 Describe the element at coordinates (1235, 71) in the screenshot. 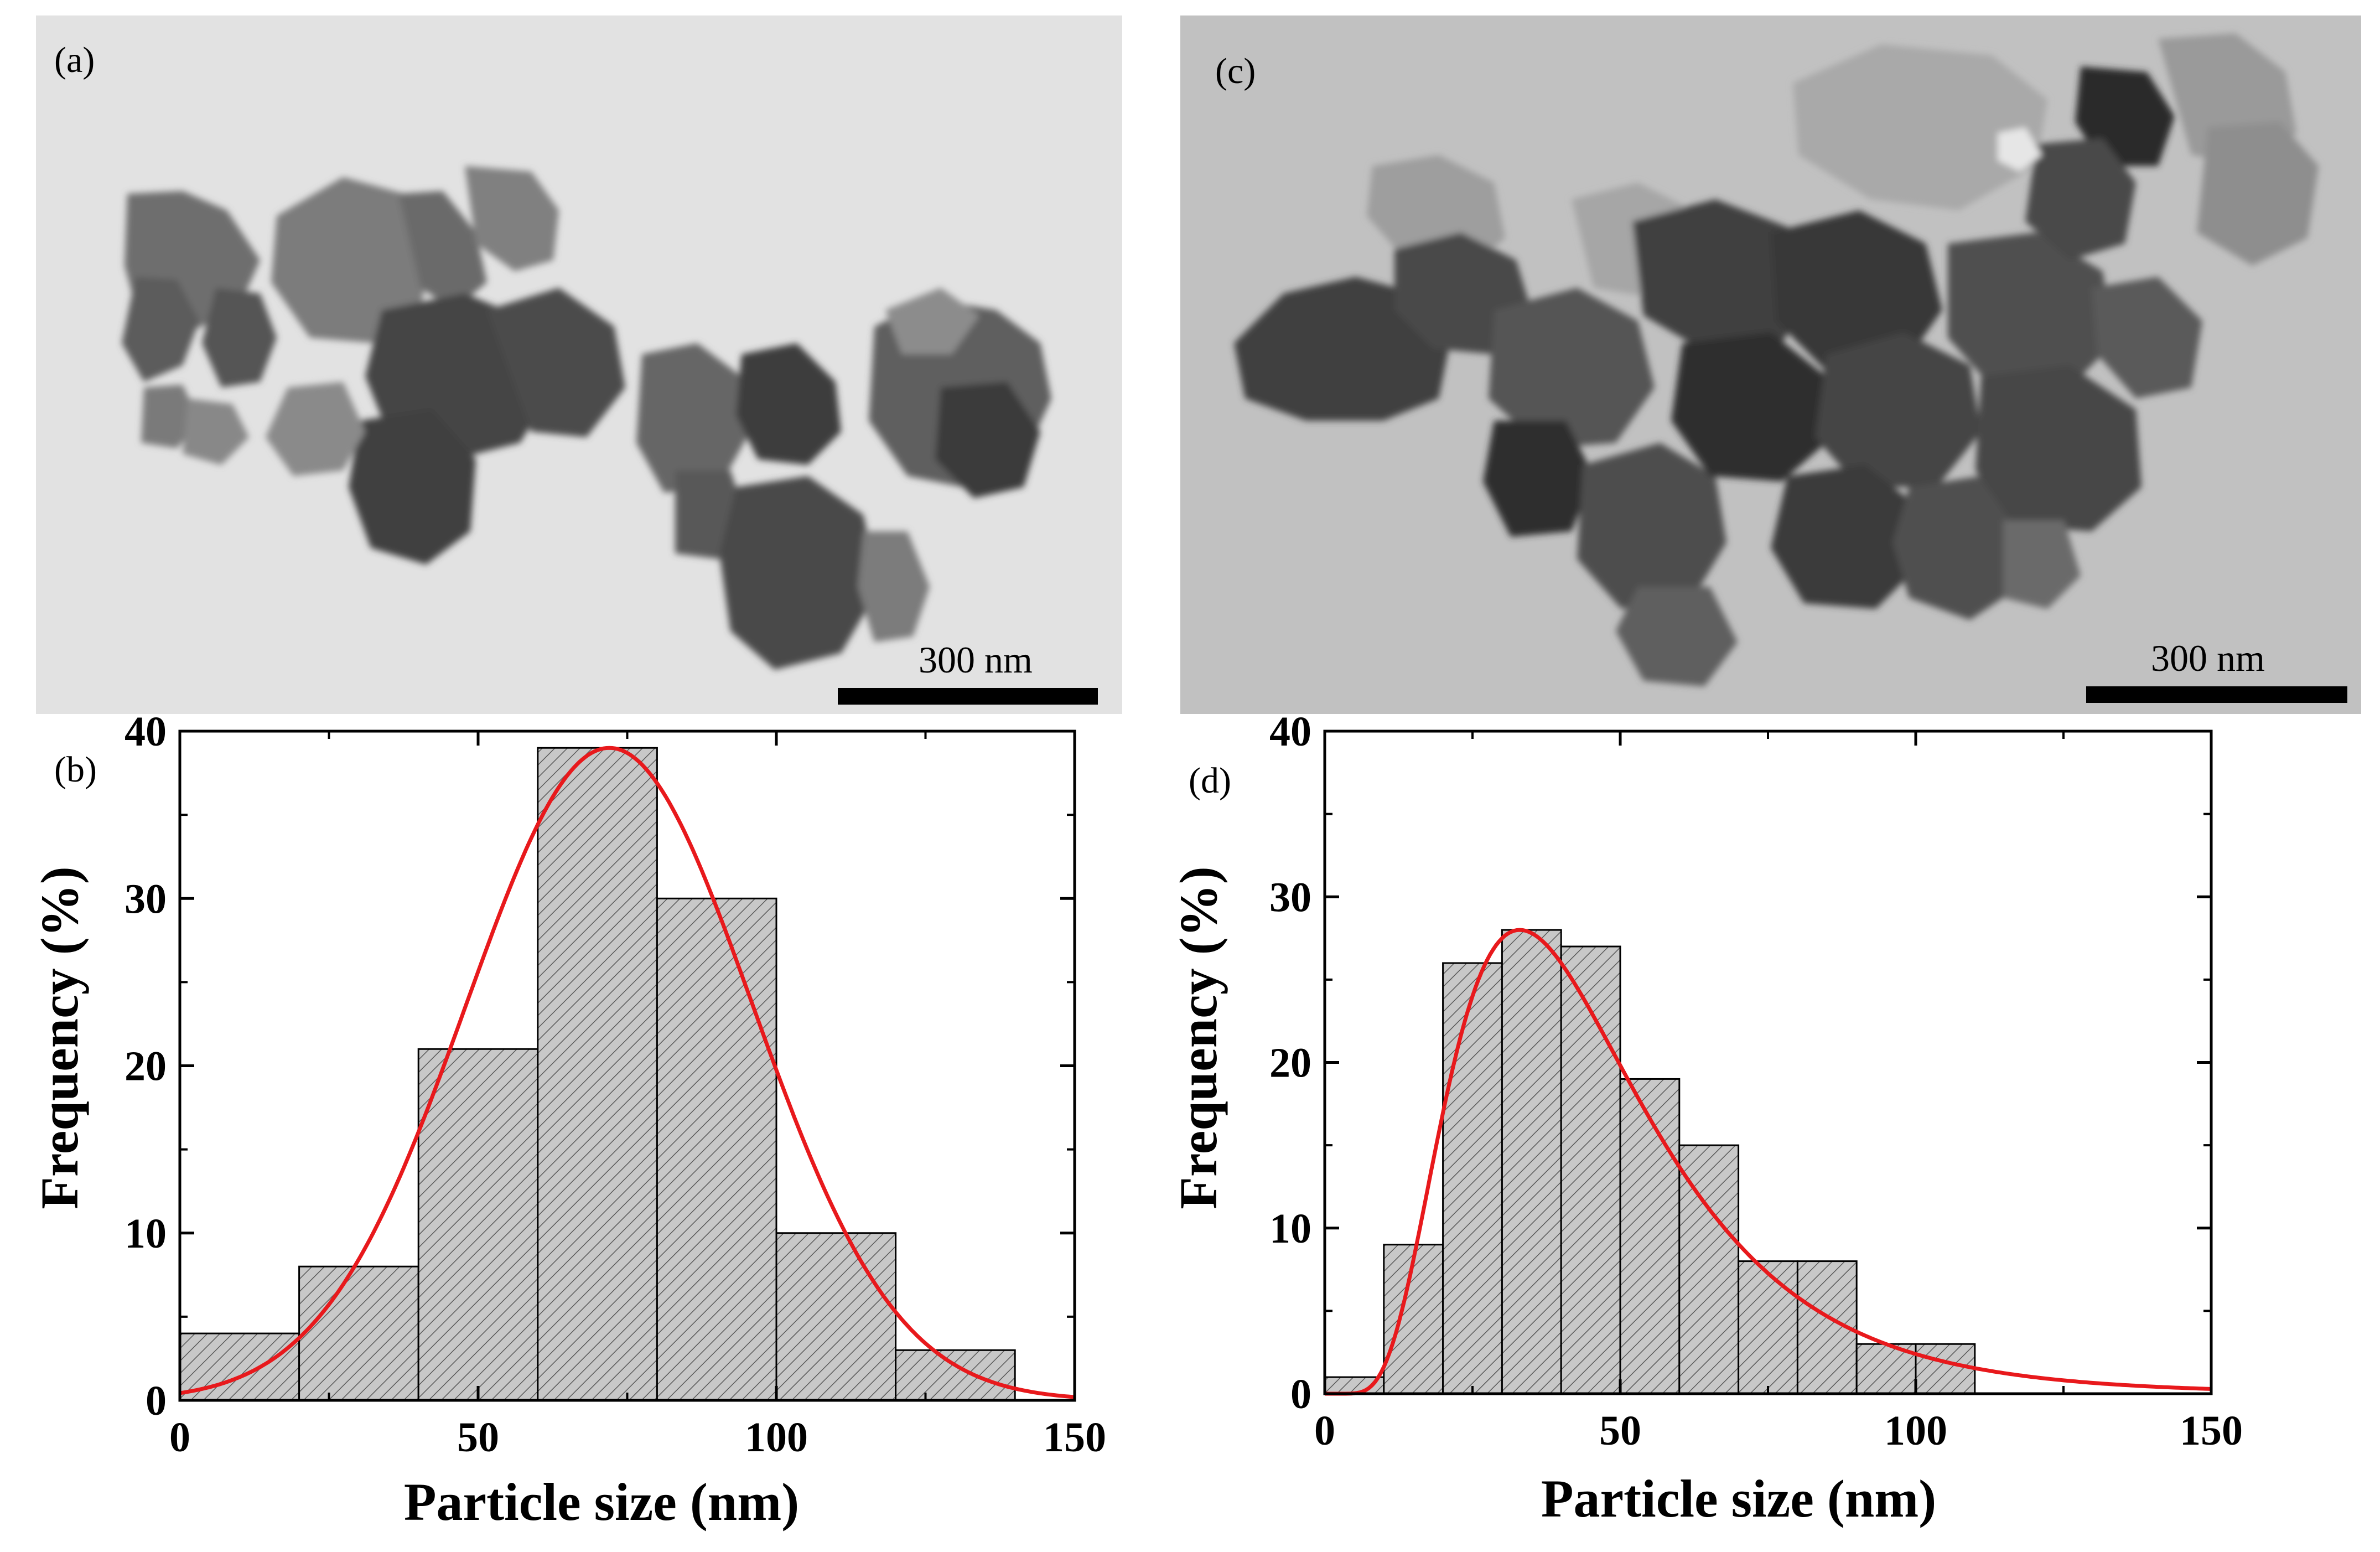

I see `panel-label-c: (c)` at that location.